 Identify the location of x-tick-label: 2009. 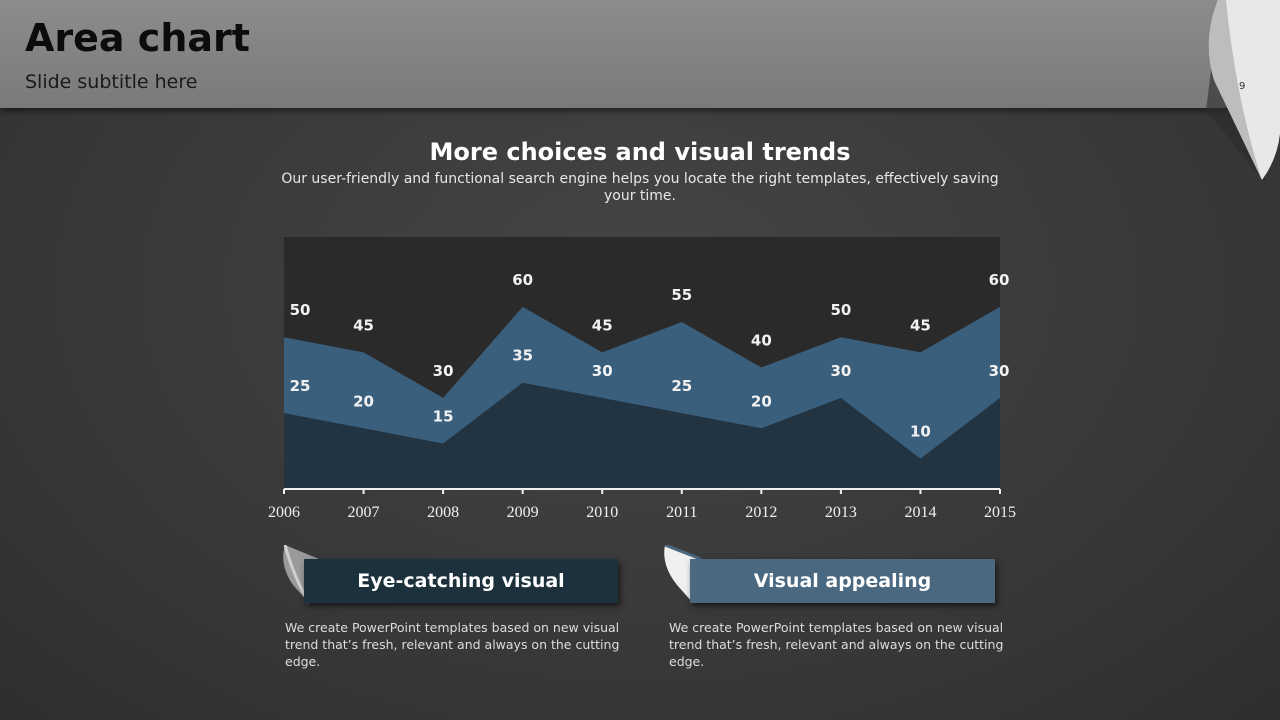
(523, 512).